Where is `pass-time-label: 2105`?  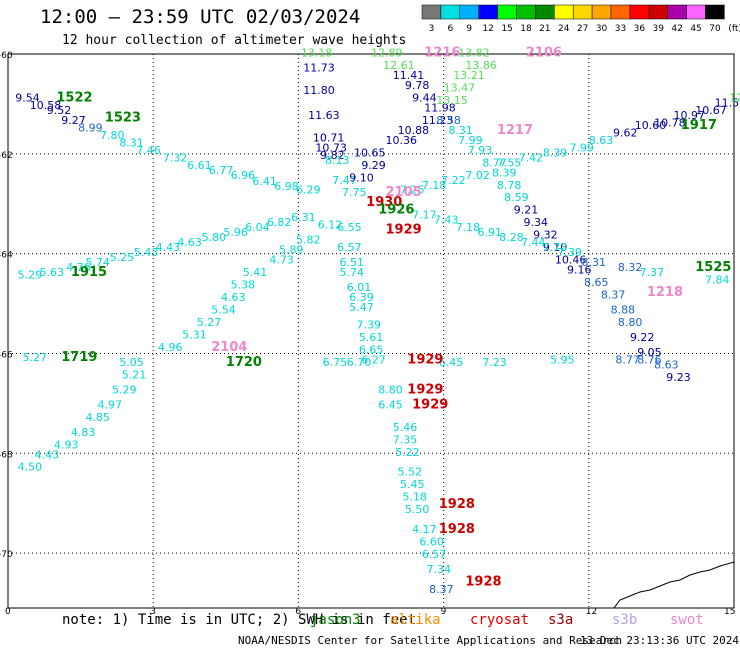 pass-time-label: 2105 is located at coordinates (404, 192).